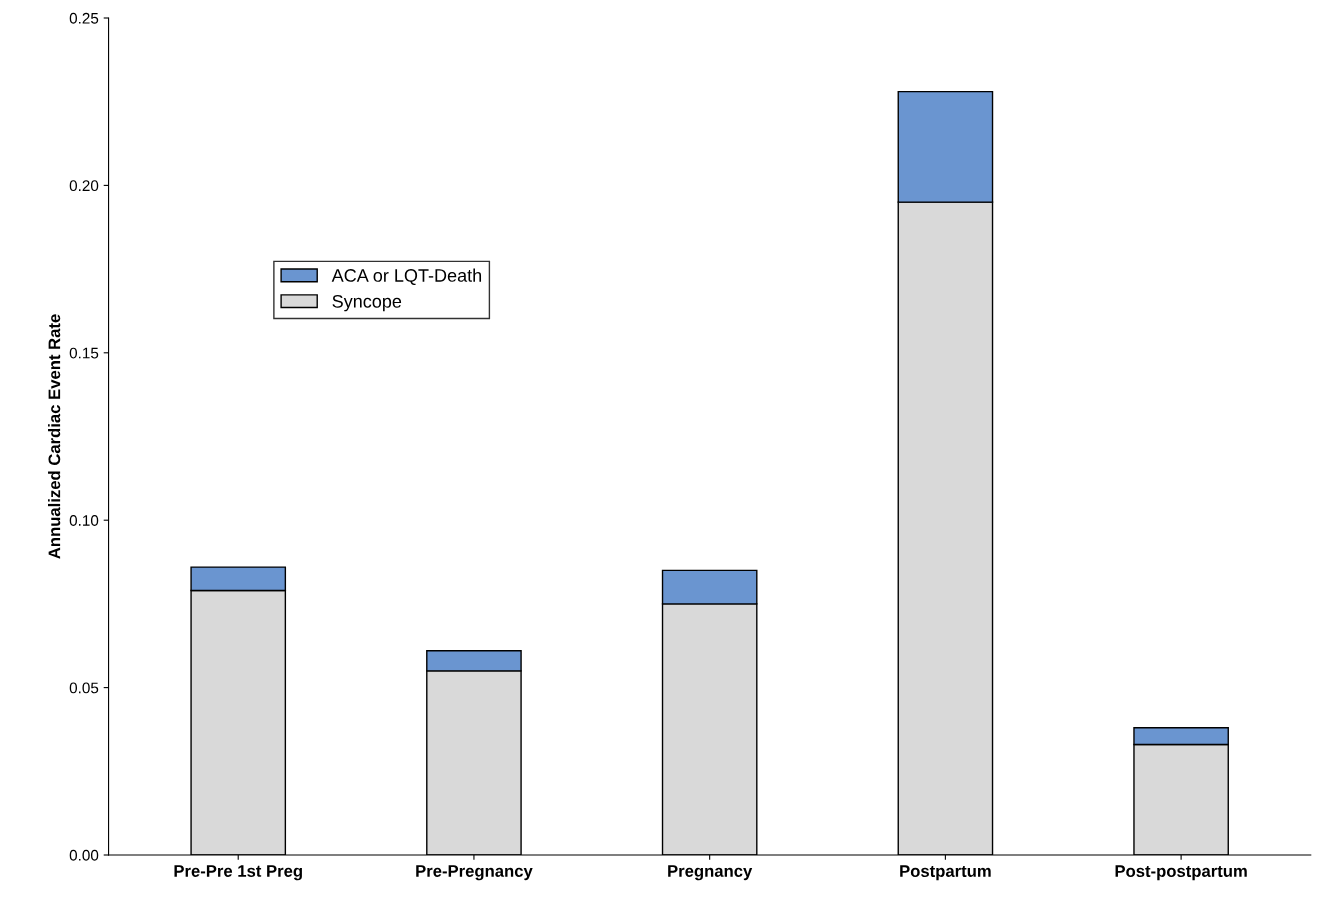 Image resolution: width=1324 pixels, height=900 pixels. Describe the element at coordinates (945, 873) in the screenshot. I see `x-tick-label: Postpartum` at that location.